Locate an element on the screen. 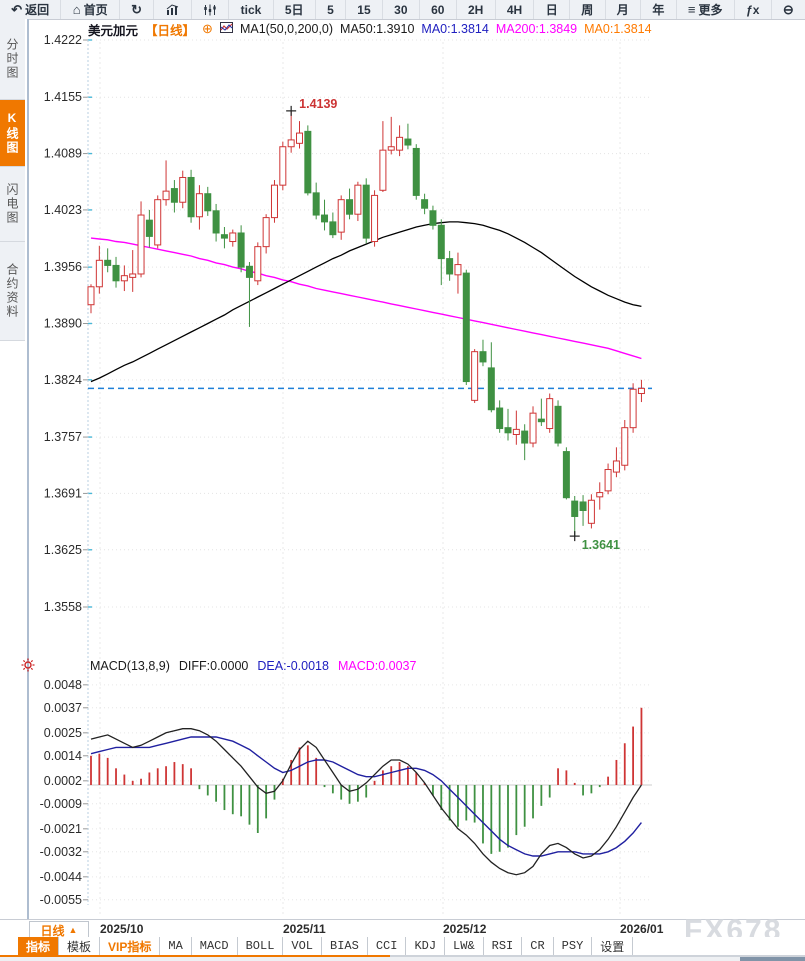 The image size is (805, 961). toolbar-period-60: 60 is located at coordinates (438, 9).